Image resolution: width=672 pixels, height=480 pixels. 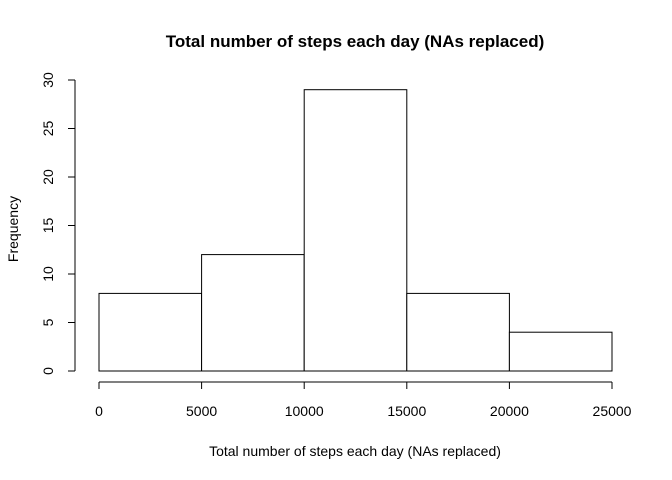 What do you see at coordinates (48, 371) in the screenshot?
I see `y-tick-label: 0` at bounding box center [48, 371].